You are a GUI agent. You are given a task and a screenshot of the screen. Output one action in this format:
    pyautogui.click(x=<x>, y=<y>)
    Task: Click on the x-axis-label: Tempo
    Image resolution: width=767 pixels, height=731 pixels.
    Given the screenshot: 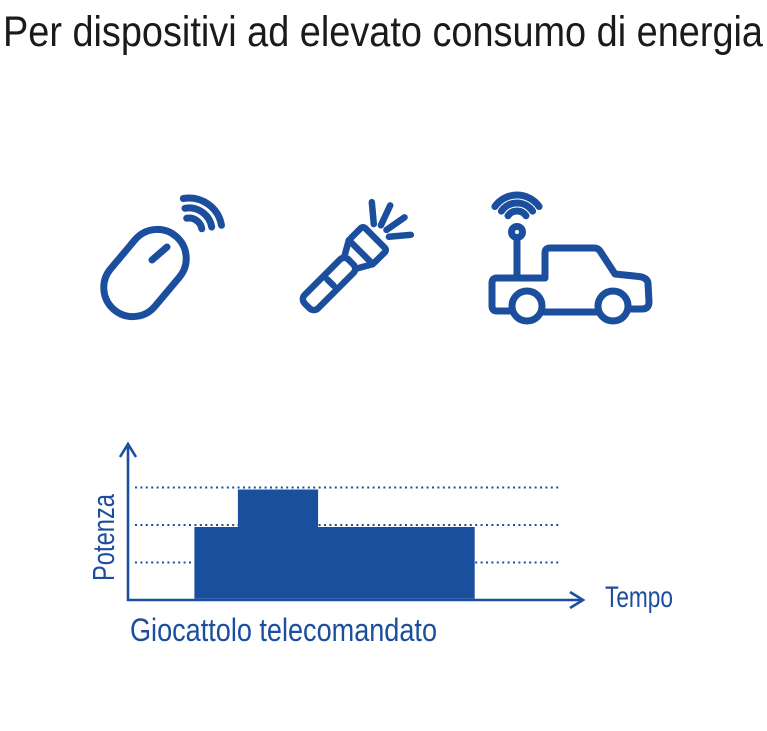 What is the action you would take?
    pyautogui.click(x=639, y=597)
    